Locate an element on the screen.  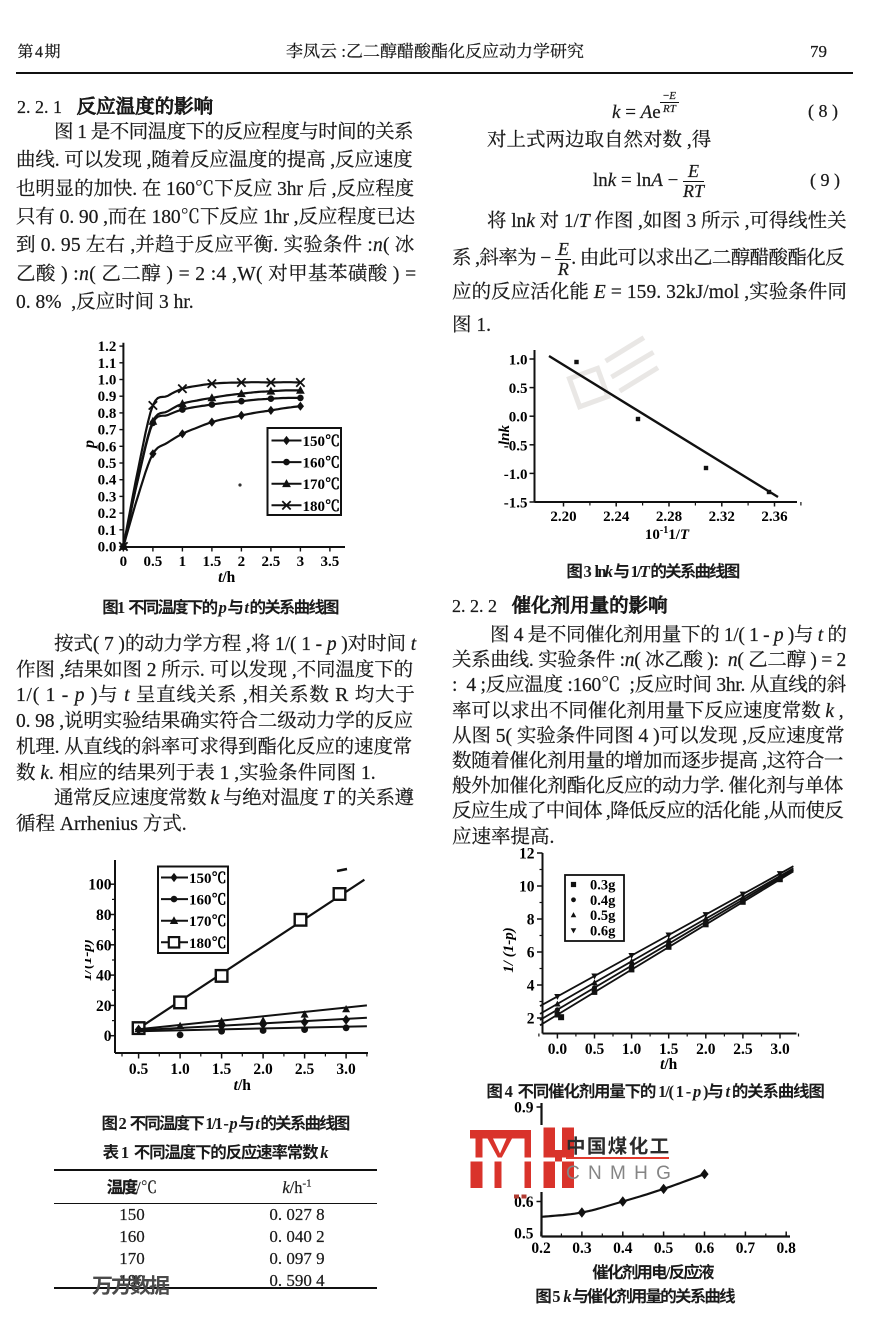
svg-text: 10 is located at coordinates (527, 887).